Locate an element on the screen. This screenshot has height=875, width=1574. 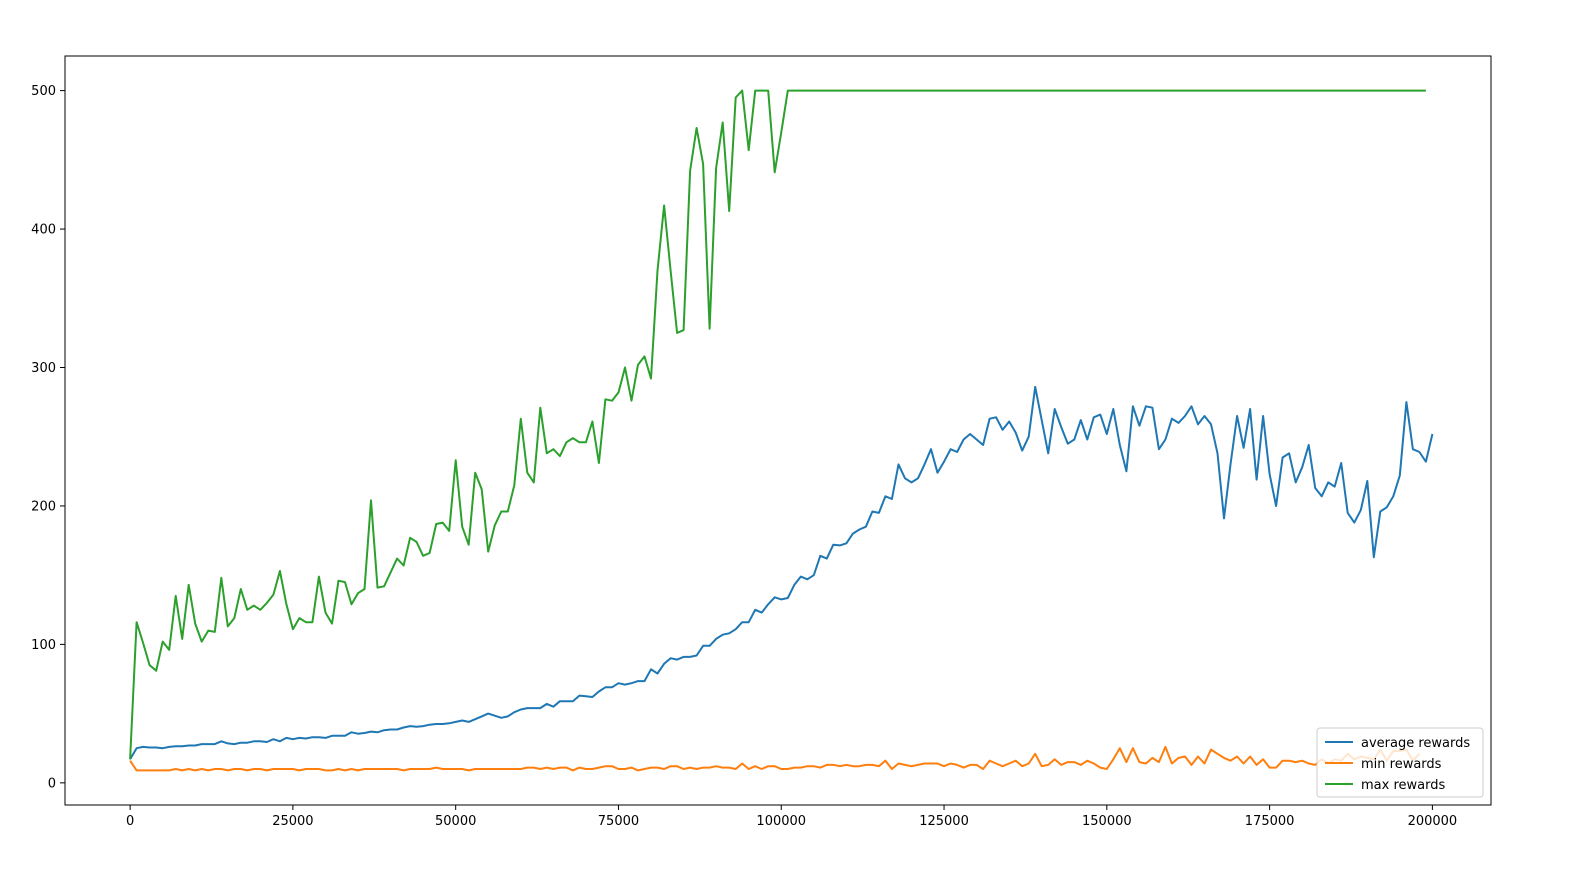
y-tick-label: 200 is located at coordinates (43, 506).